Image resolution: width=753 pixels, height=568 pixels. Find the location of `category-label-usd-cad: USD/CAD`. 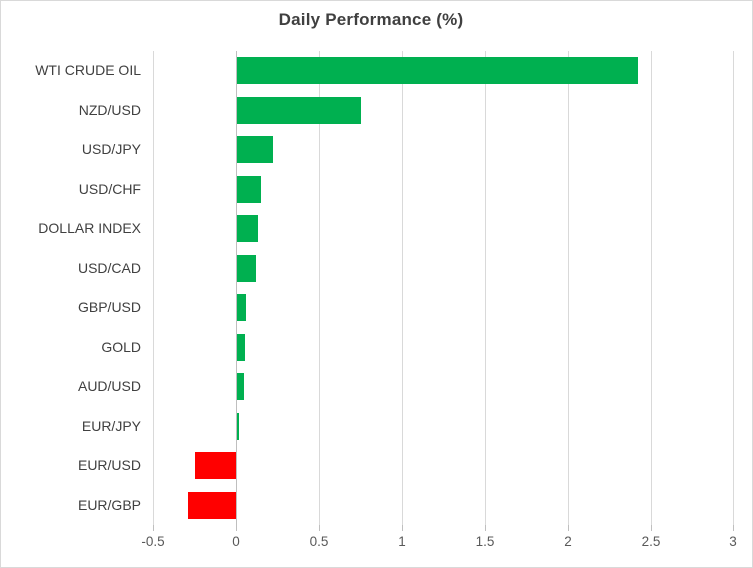

category-label-usd-cad: USD/CAD is located at coordinates (109, 267).